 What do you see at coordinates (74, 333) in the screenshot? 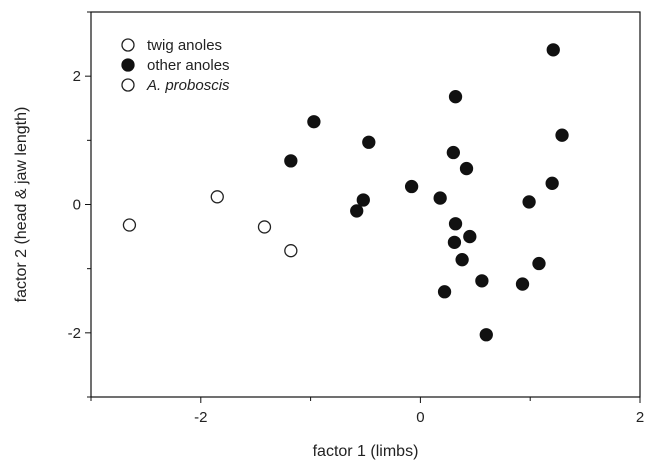
I see `y-tick-label: -2` at bounding box center [74, 333].